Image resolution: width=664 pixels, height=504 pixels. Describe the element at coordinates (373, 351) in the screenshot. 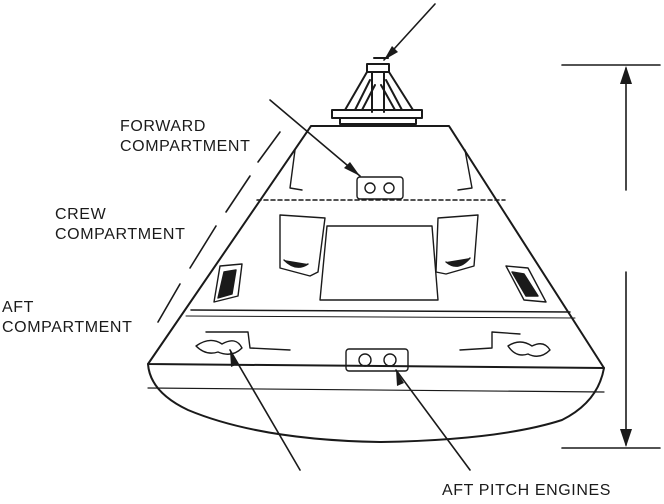

I see `aft-details` at that location.